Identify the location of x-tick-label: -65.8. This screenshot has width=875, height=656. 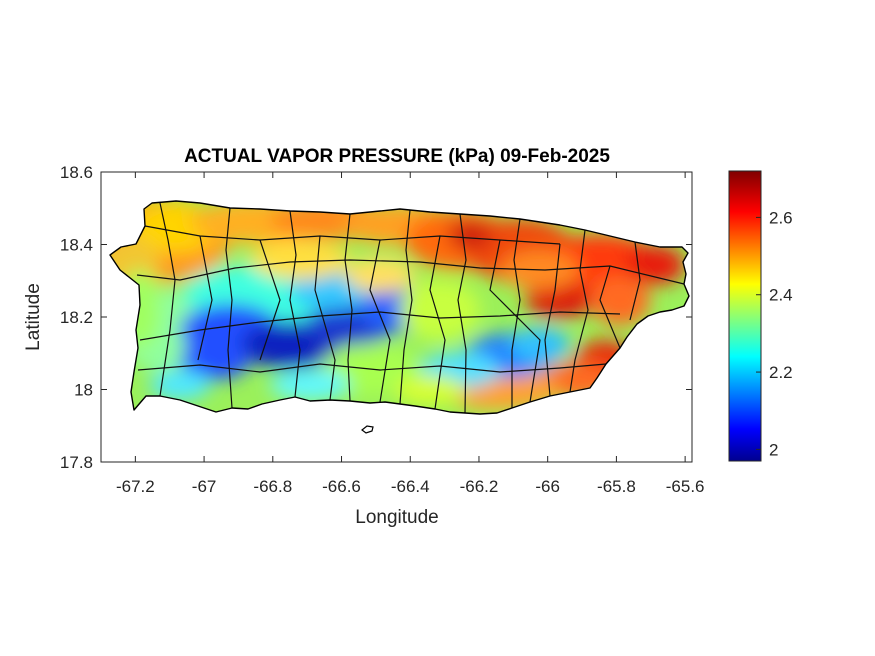
(616, 486).